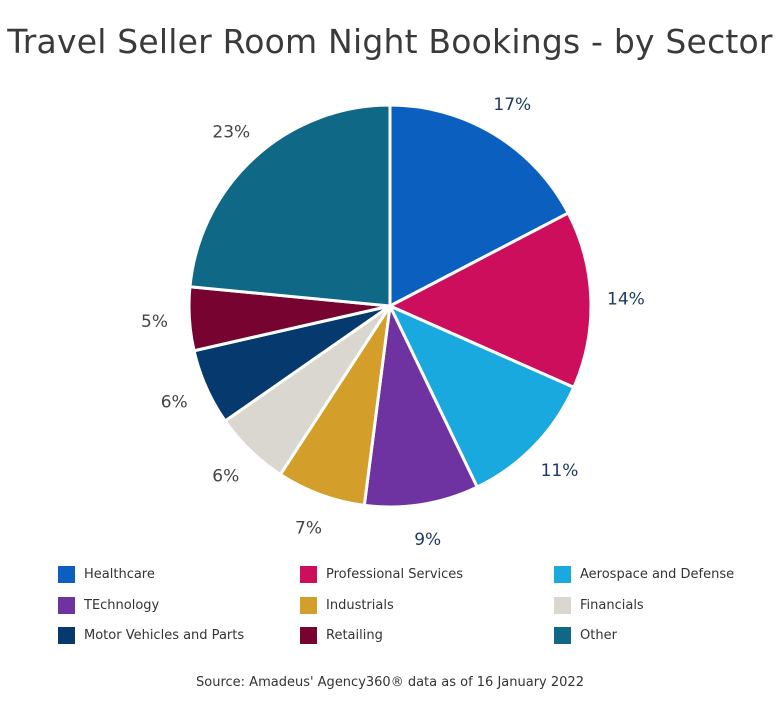 The width and height of the screenshot is (780, 706). I want to click on pie-label-other: 23%, so click(231, 132).